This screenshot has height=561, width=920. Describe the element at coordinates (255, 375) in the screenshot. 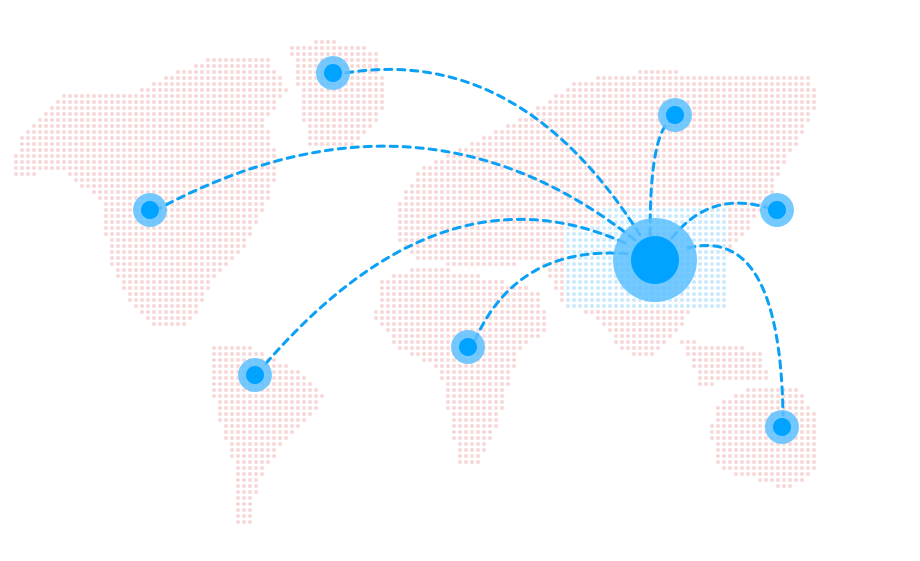

I see `node-south-america` at that location.